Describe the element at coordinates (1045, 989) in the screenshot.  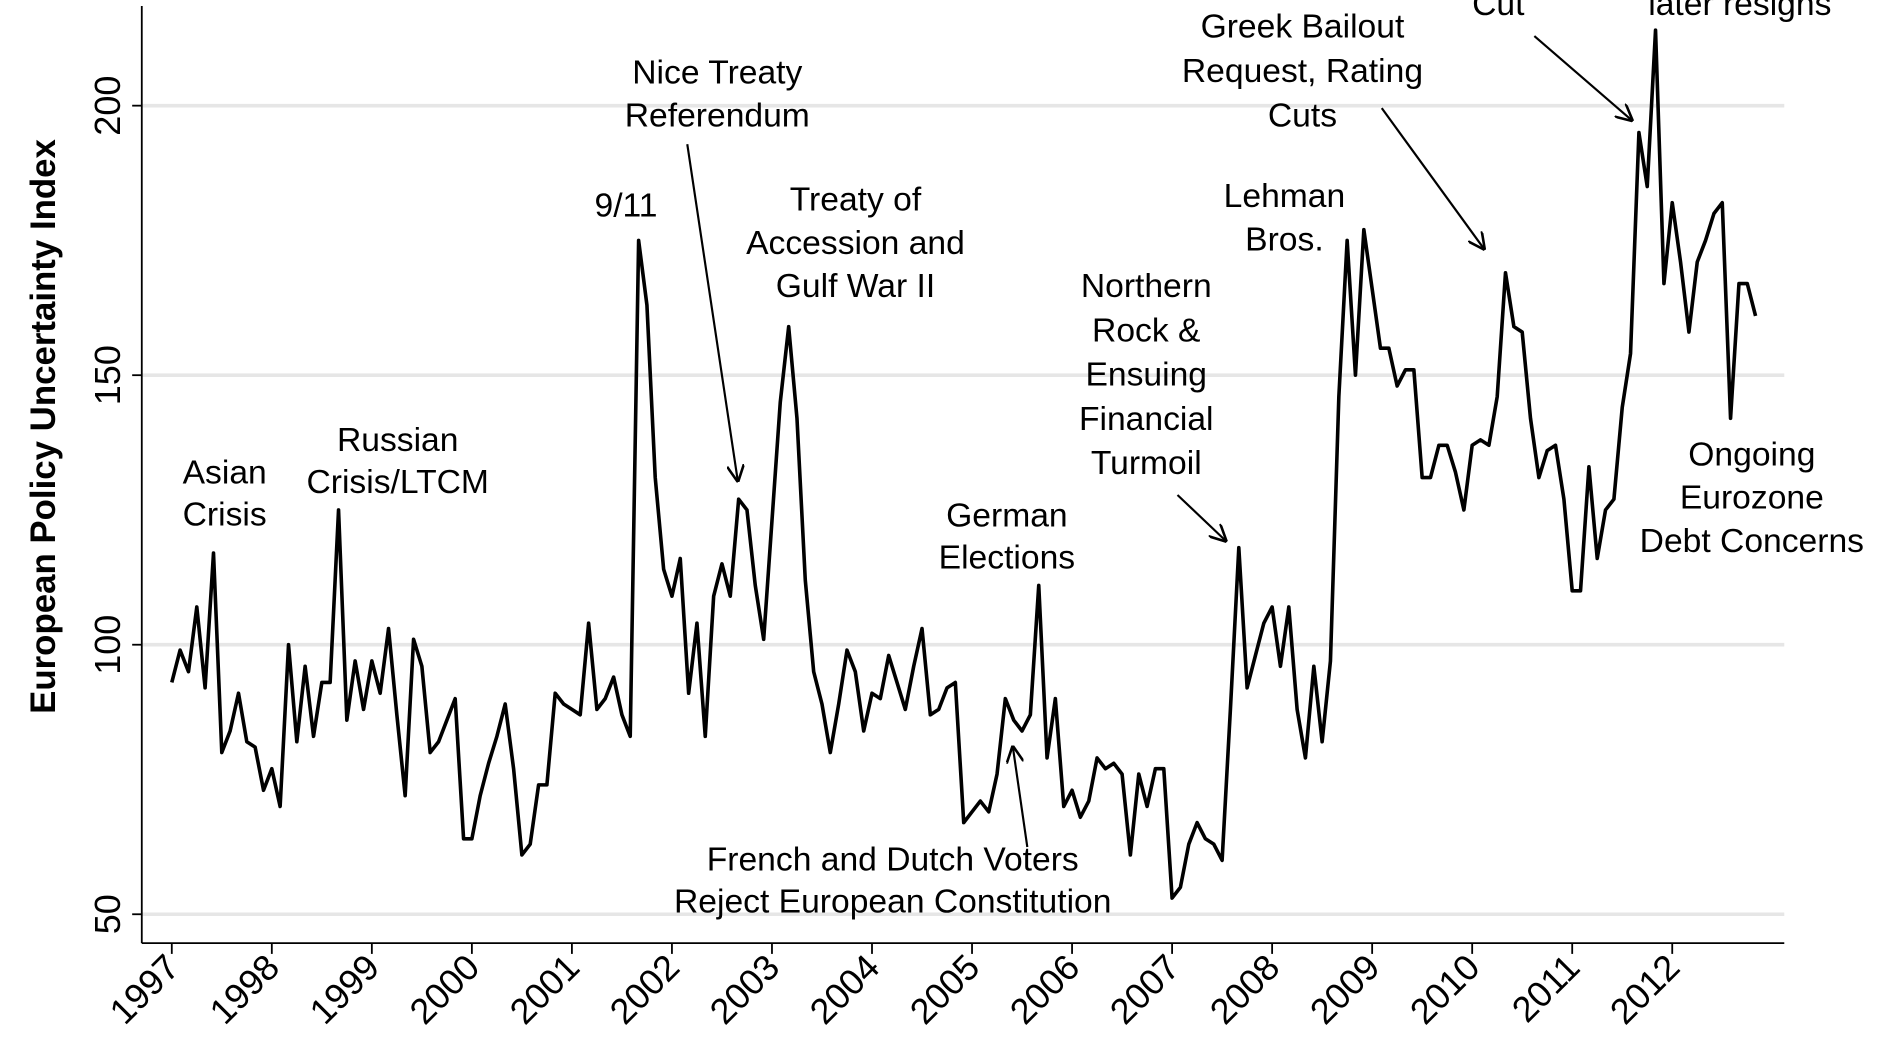
I see `x-tick-label: 2006` at that location.